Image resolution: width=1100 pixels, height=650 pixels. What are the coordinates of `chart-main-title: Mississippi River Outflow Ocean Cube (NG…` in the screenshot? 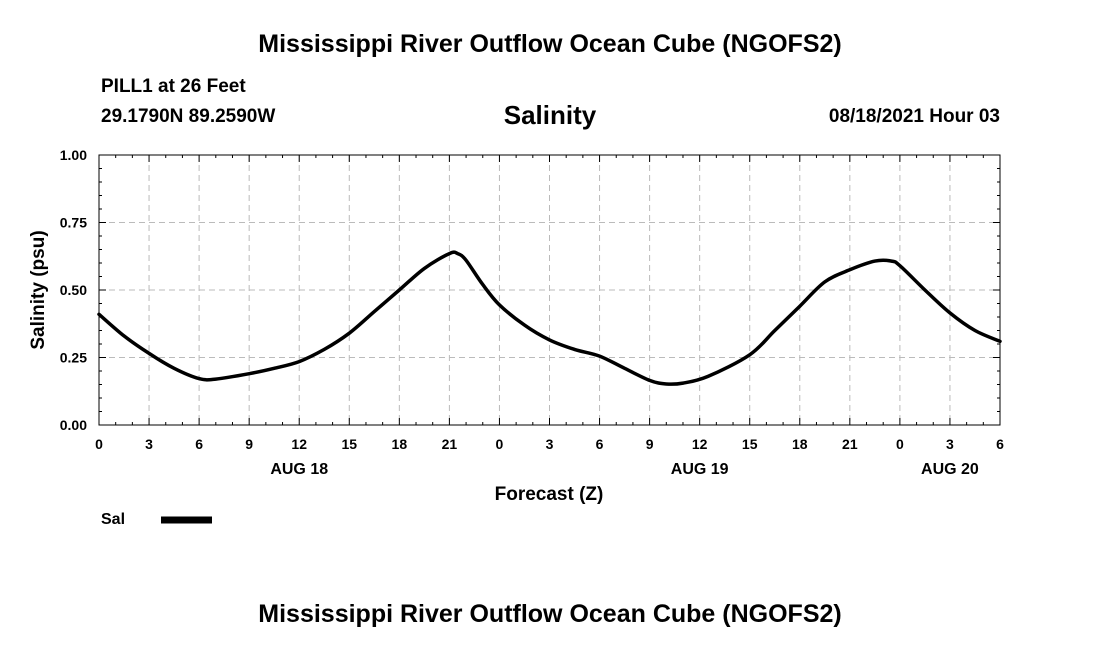 It's located at (550, 44).